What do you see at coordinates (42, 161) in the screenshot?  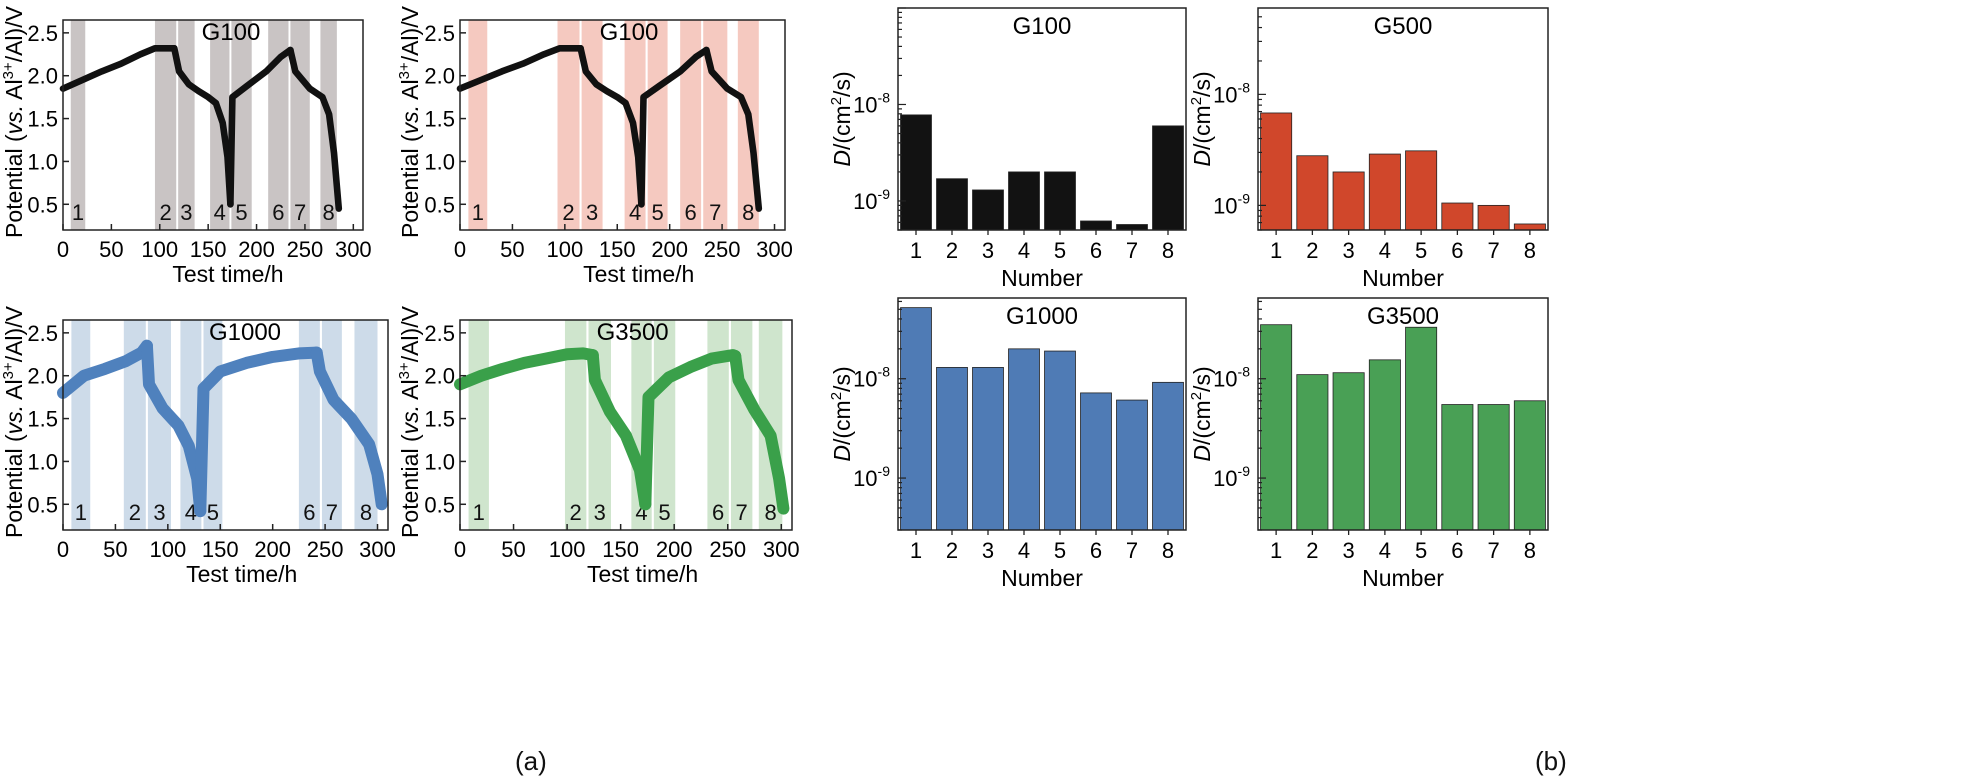 I see `y-tick-label: 1.0` at bounding box center [42, 161].